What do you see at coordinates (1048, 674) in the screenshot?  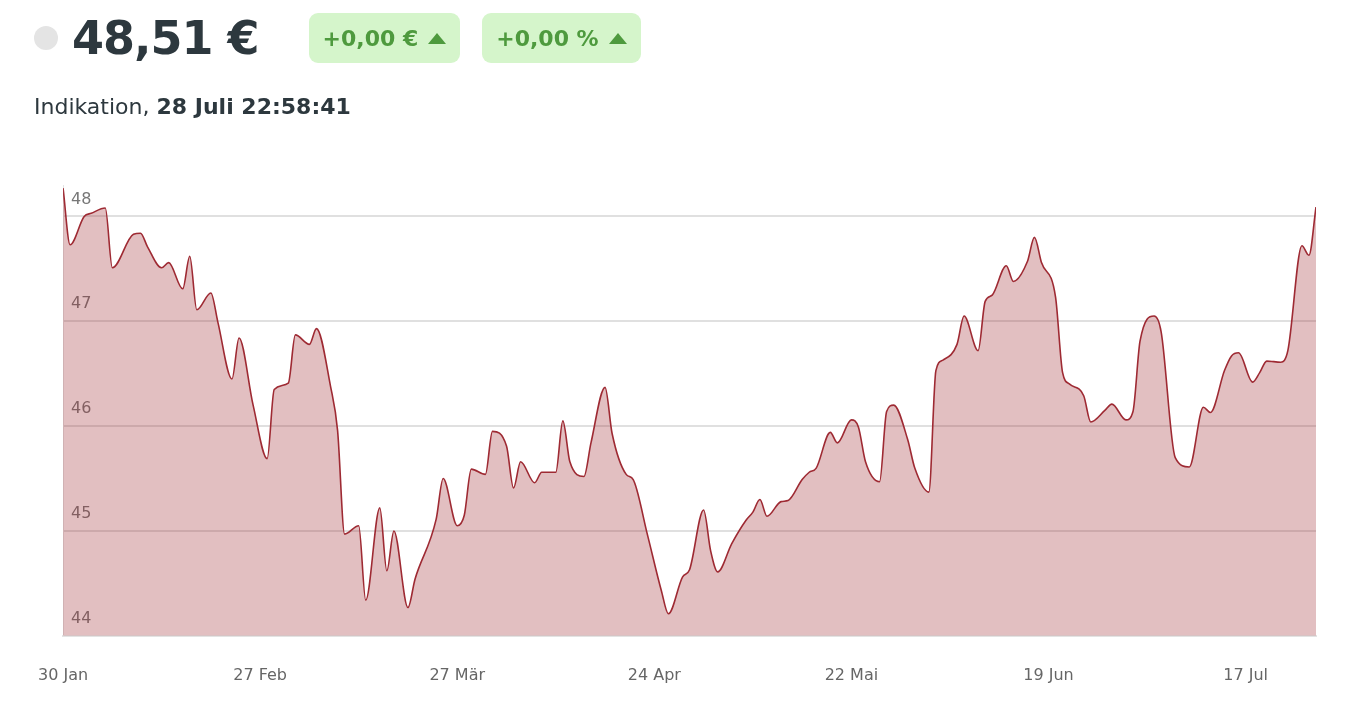 I see `x-tick-label: 19 Jun` at bounding box center [1048, 674].